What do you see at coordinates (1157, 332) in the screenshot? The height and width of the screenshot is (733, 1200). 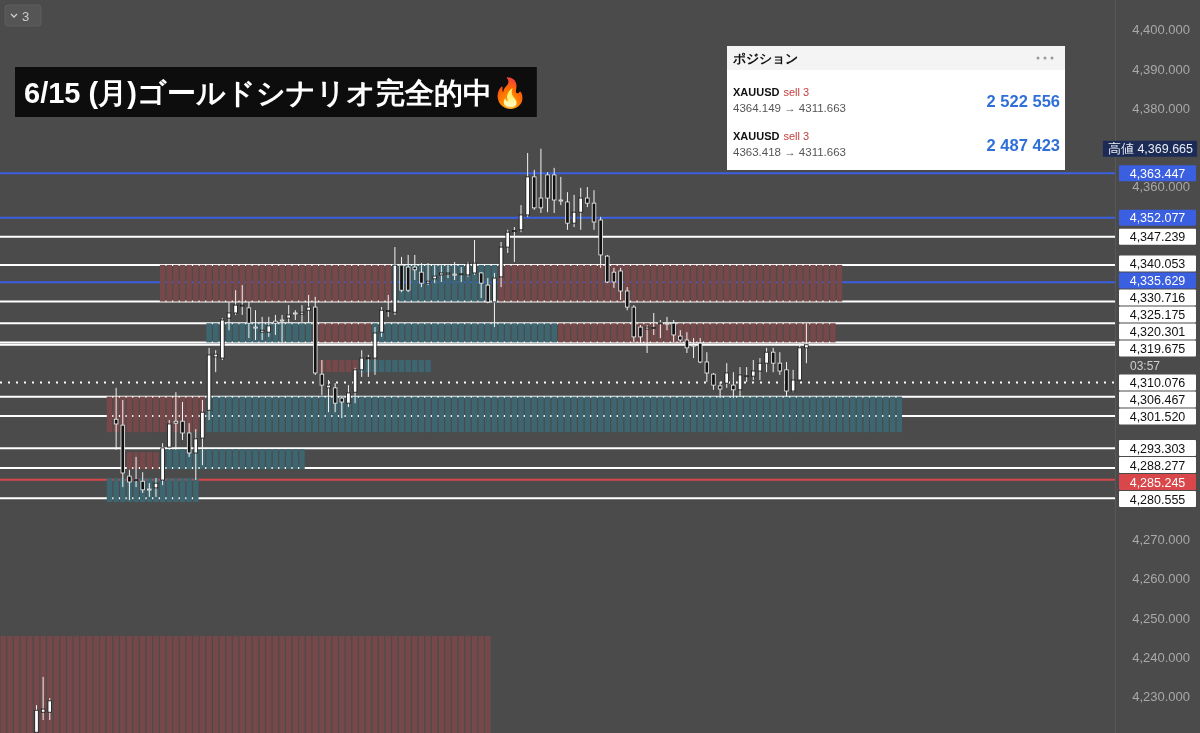 I see `ref-line-label: 4,320.301` at bounding box center [1157, 332].